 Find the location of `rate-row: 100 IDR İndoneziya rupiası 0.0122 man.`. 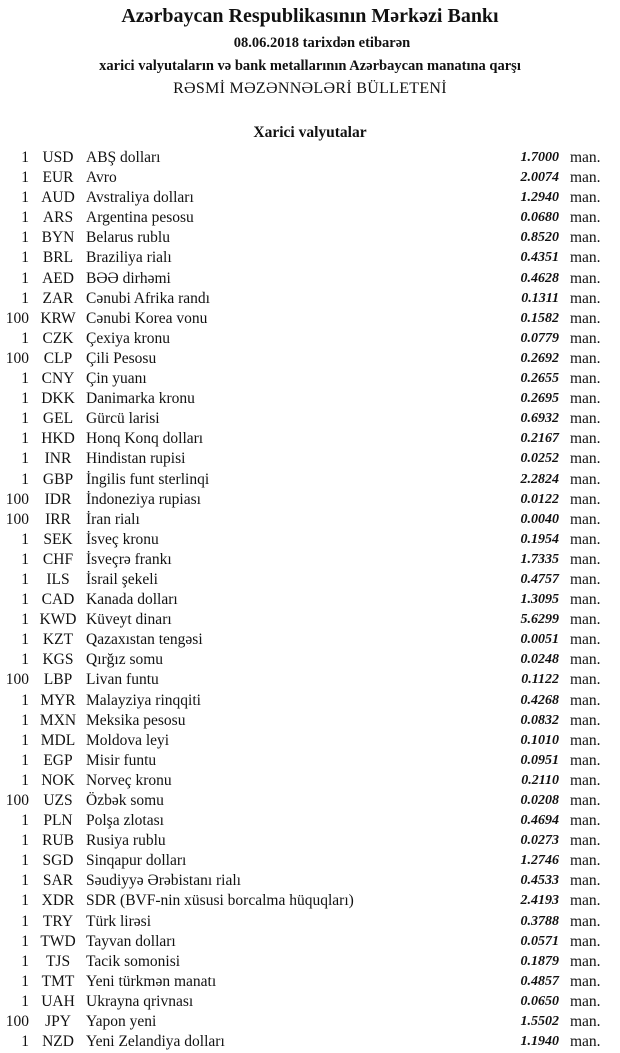

rate-row: 100 IDR İndoneziya rupiası 0.0122 man. is located at coordinates (310, 500).